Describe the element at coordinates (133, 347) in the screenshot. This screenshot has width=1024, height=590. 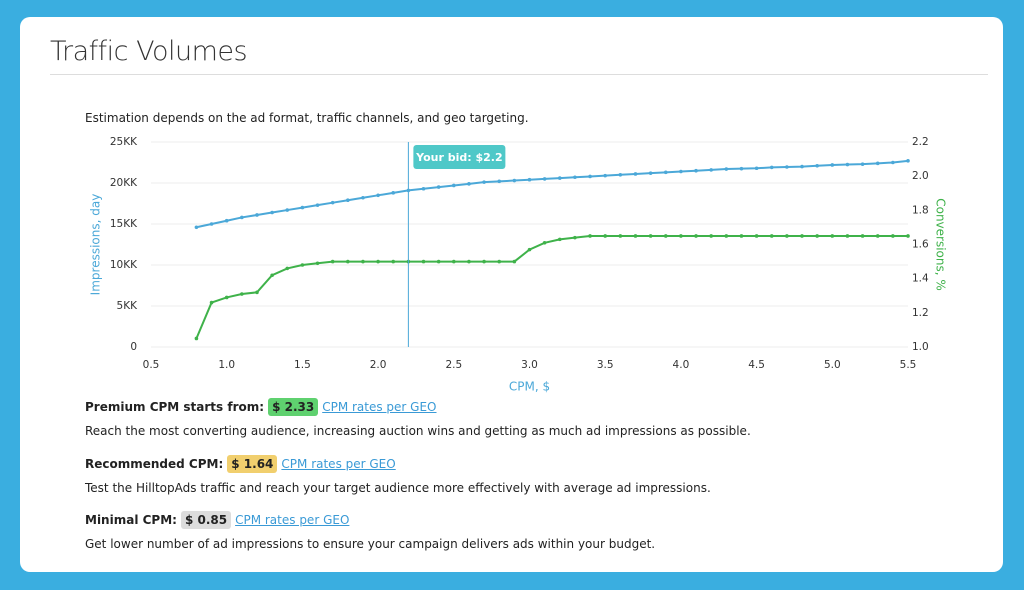
I see `y-tick-label: 0` at that location.